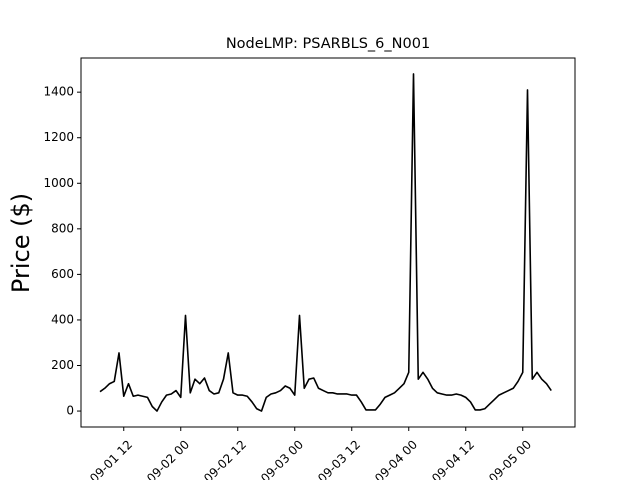  Describe the element at coordinates (58, 137) in the screenshot. I see `y-tick-label: 1200` at that location.